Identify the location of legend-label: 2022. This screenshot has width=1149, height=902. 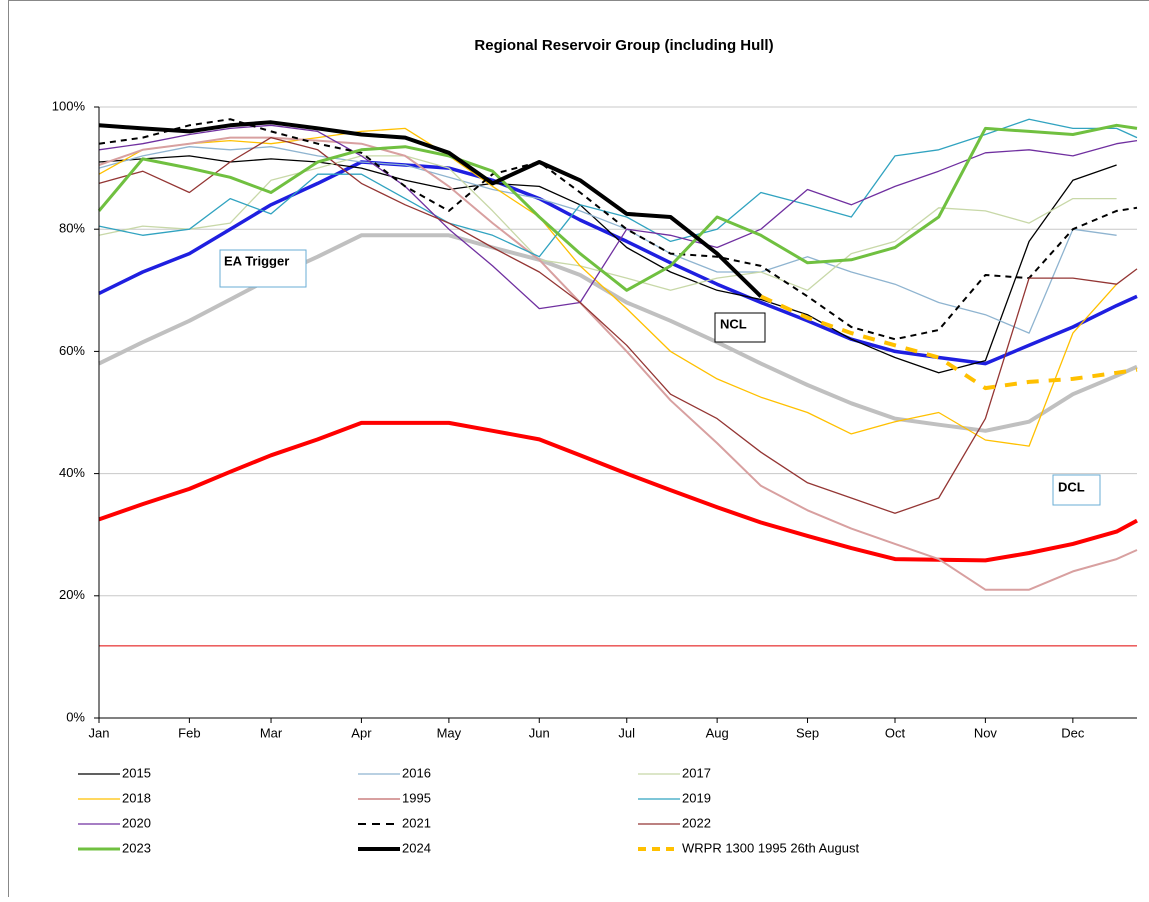
(696, 822).